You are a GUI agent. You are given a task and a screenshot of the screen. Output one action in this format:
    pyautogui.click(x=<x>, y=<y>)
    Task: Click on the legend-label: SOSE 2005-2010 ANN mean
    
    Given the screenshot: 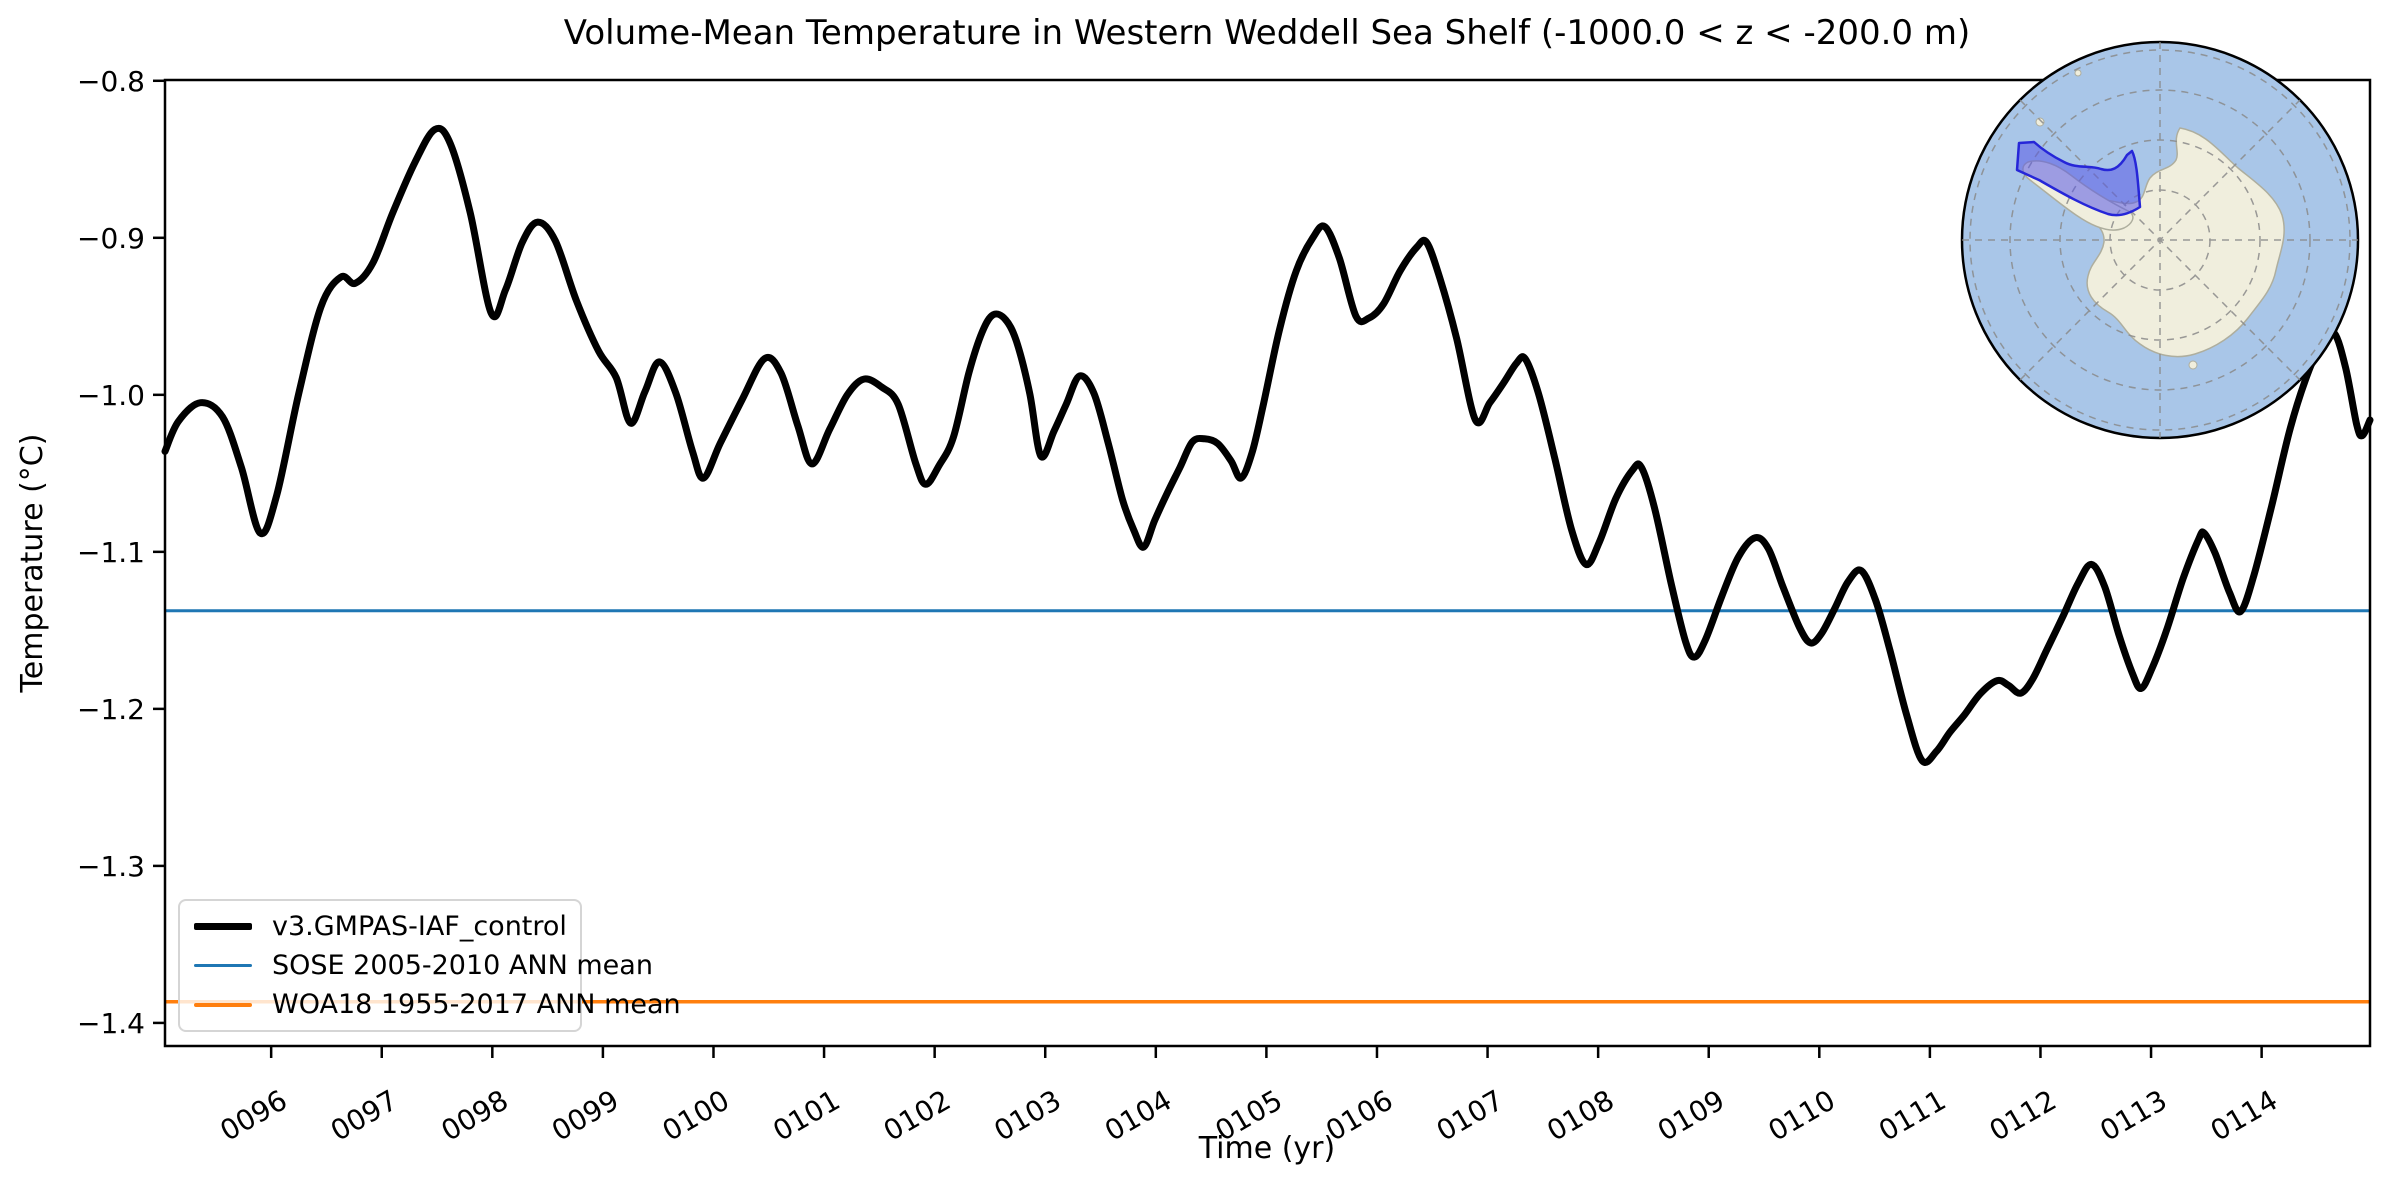 What is the action you would take?
    pyautogui.click(x=462, y=965)
    